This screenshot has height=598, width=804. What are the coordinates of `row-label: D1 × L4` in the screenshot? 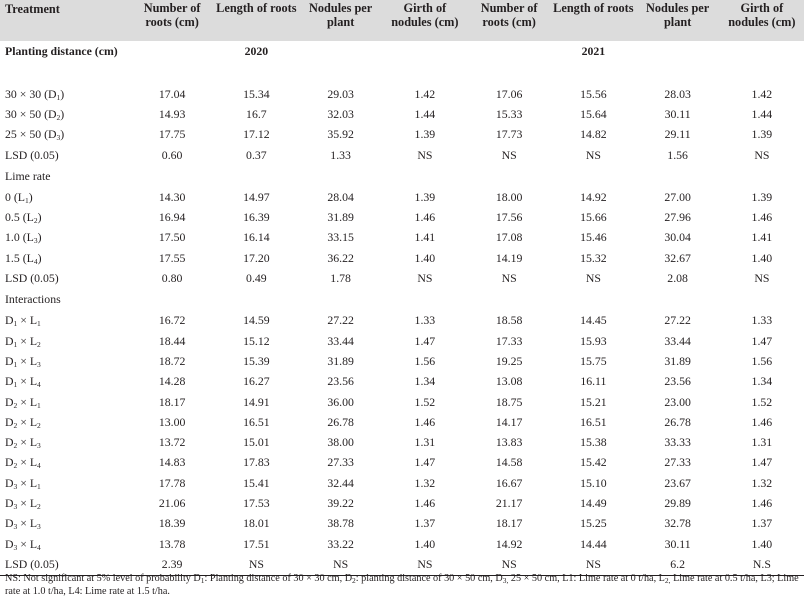 It's located at (23, 382).